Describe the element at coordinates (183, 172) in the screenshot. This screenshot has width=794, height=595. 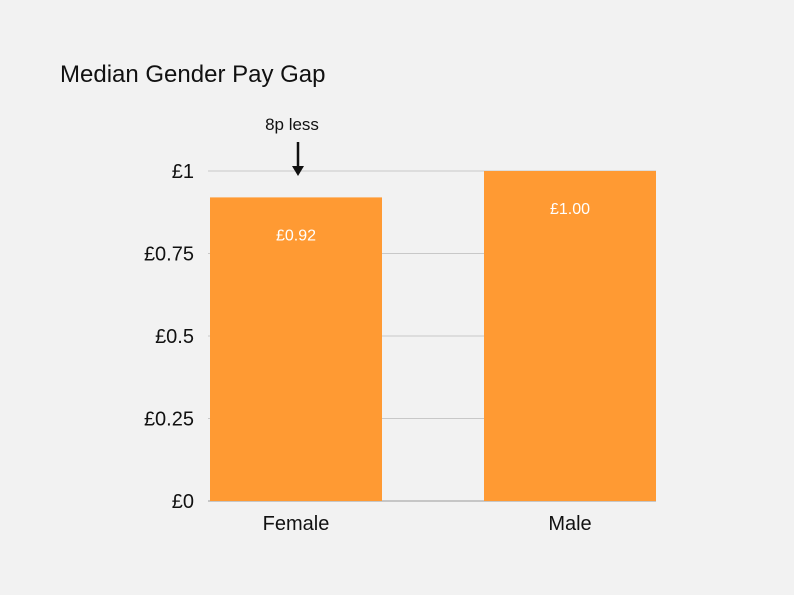
I see `y-tick-label: £1` at that location.